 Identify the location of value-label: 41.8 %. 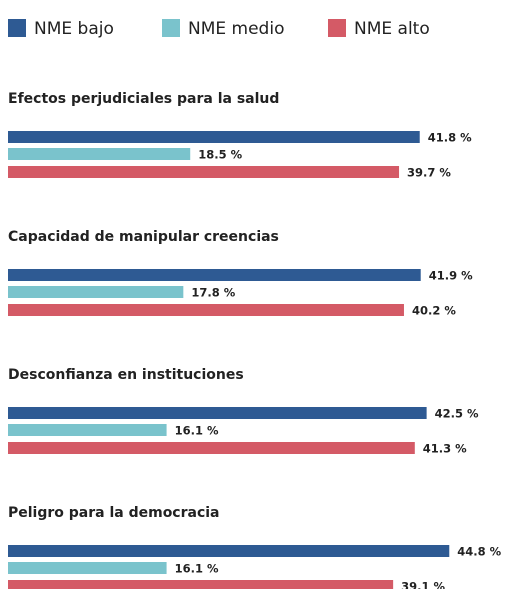
(450, 138).